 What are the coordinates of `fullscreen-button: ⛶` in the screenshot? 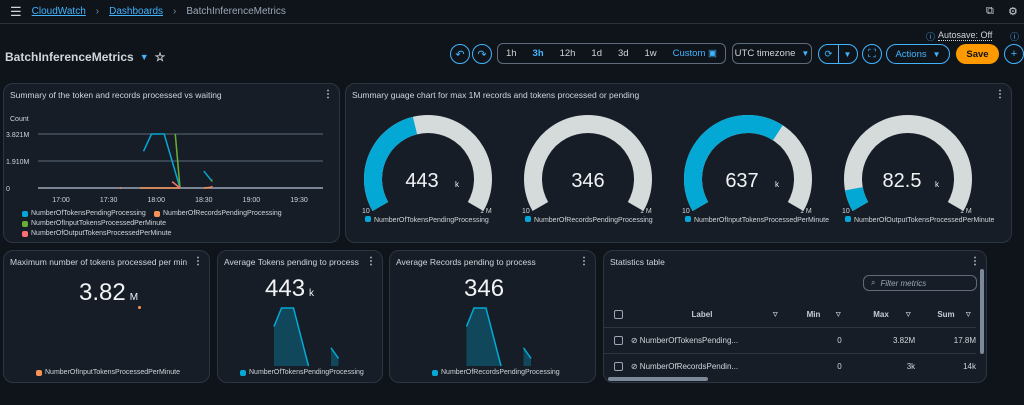 It's located at (872, 54).